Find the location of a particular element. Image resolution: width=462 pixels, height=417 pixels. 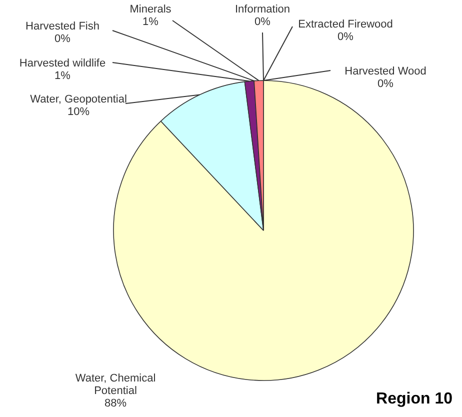

text: Region 10 is located at coordinates (414, 399).